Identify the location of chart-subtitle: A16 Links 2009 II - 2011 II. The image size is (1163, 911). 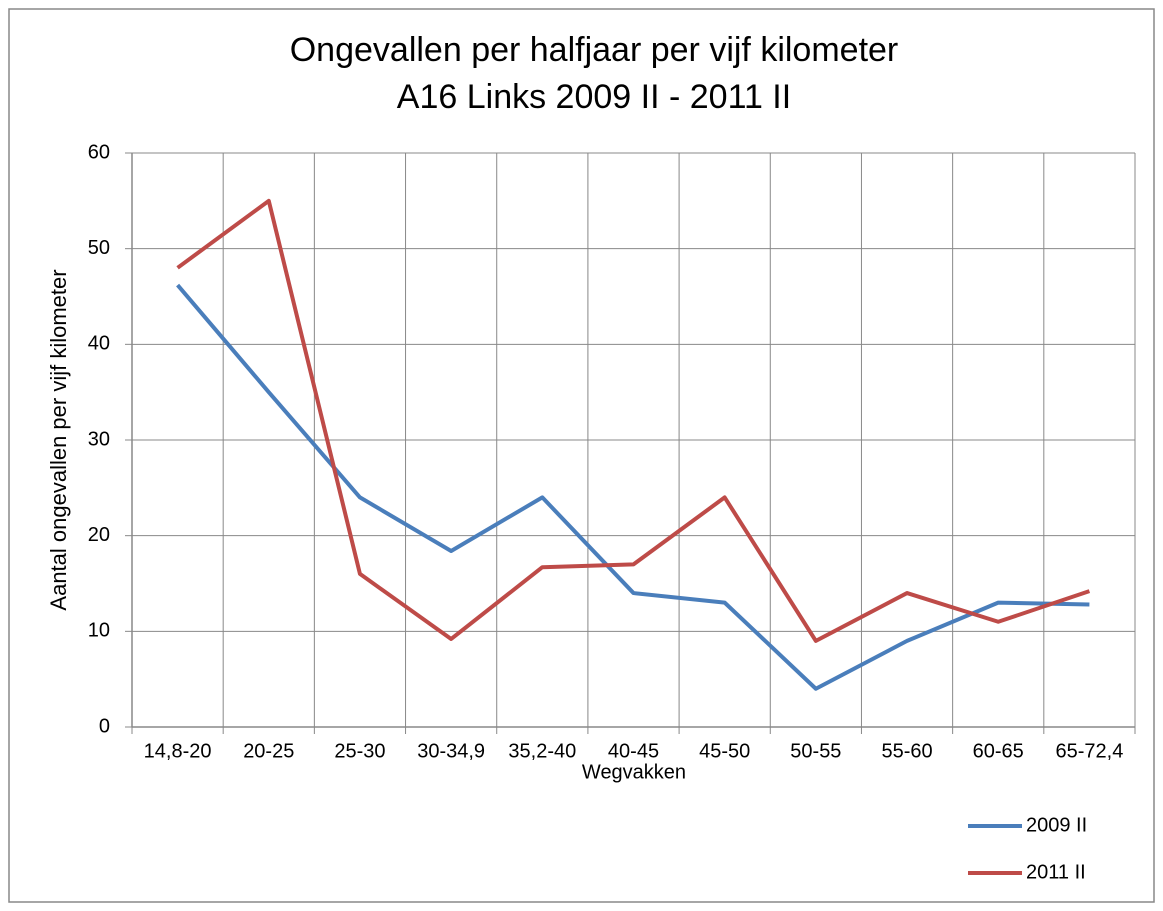
(594, 97).